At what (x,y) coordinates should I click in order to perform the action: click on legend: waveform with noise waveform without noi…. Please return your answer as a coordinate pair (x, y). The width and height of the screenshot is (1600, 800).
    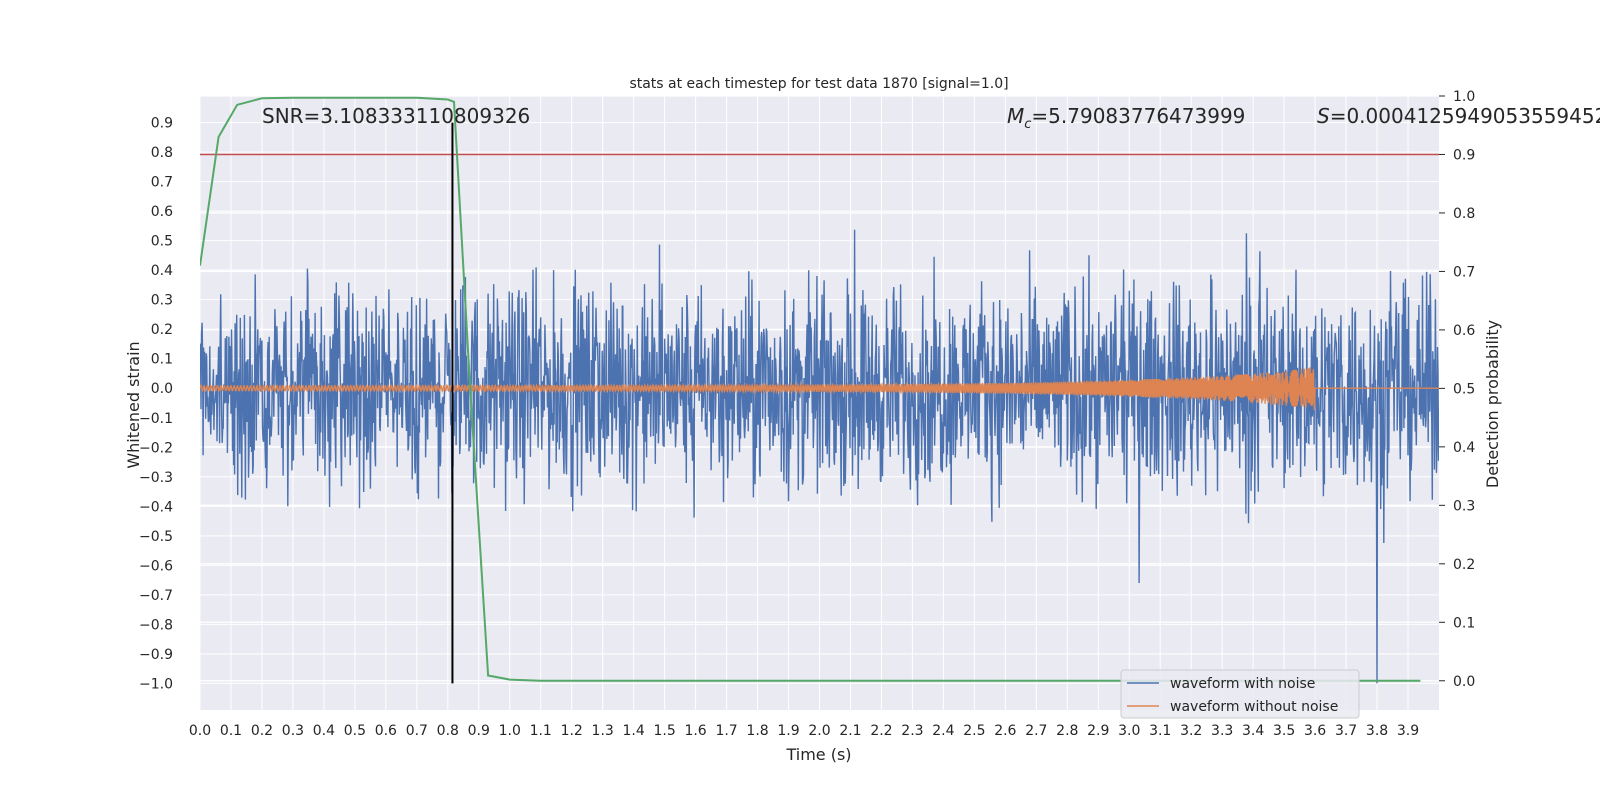
    Looking at the image, I should click on (1240, 694).